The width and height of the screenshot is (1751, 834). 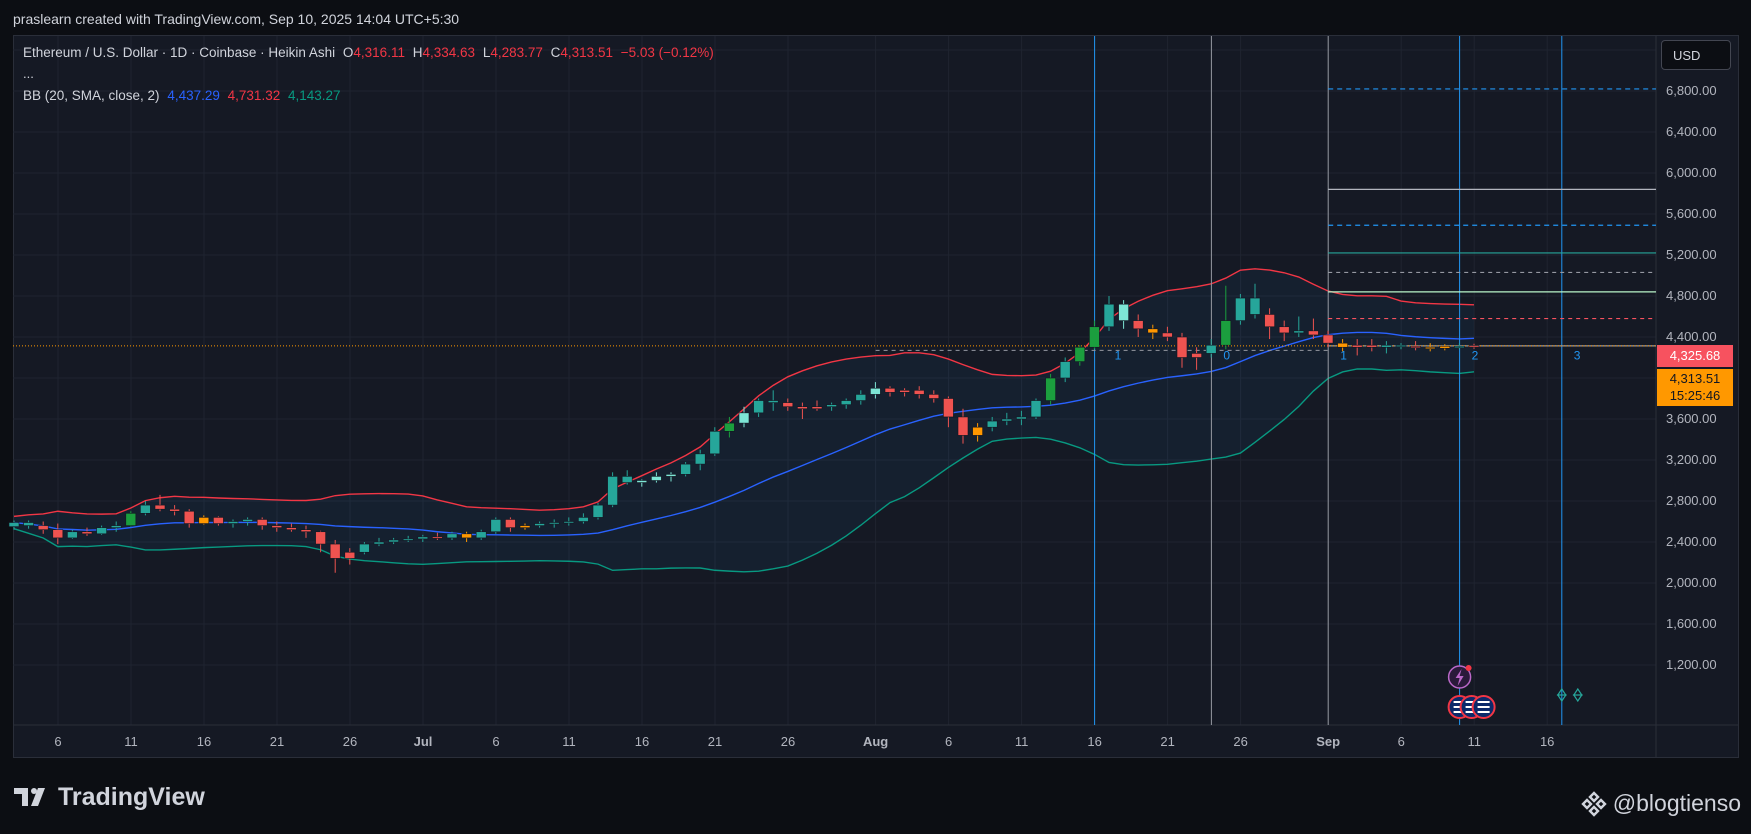 What do you see at coordinates (875, 741) in the screenshot?
I see `x-tick-label: Aug` at bounding box center [875, 741].